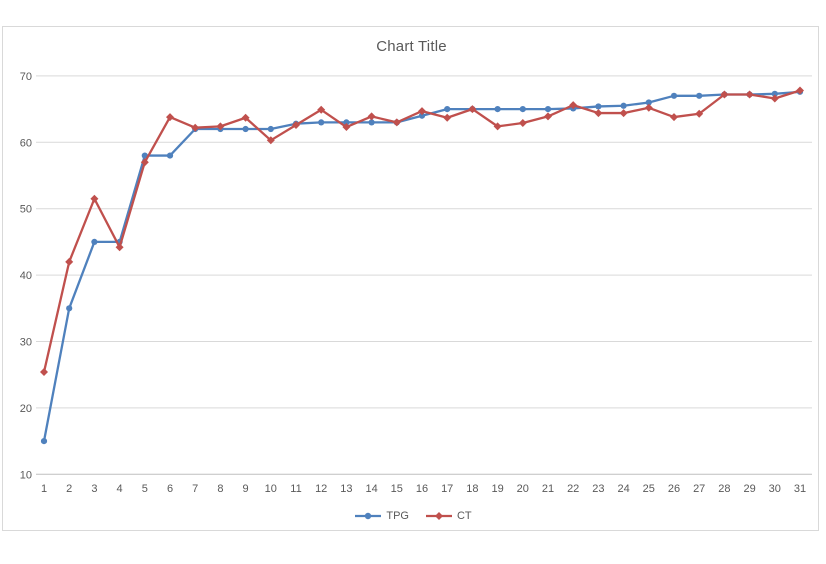  Describe the element at coordinates (598, 489) in the screenshot. I see `x-tick-label: 23` at that location.